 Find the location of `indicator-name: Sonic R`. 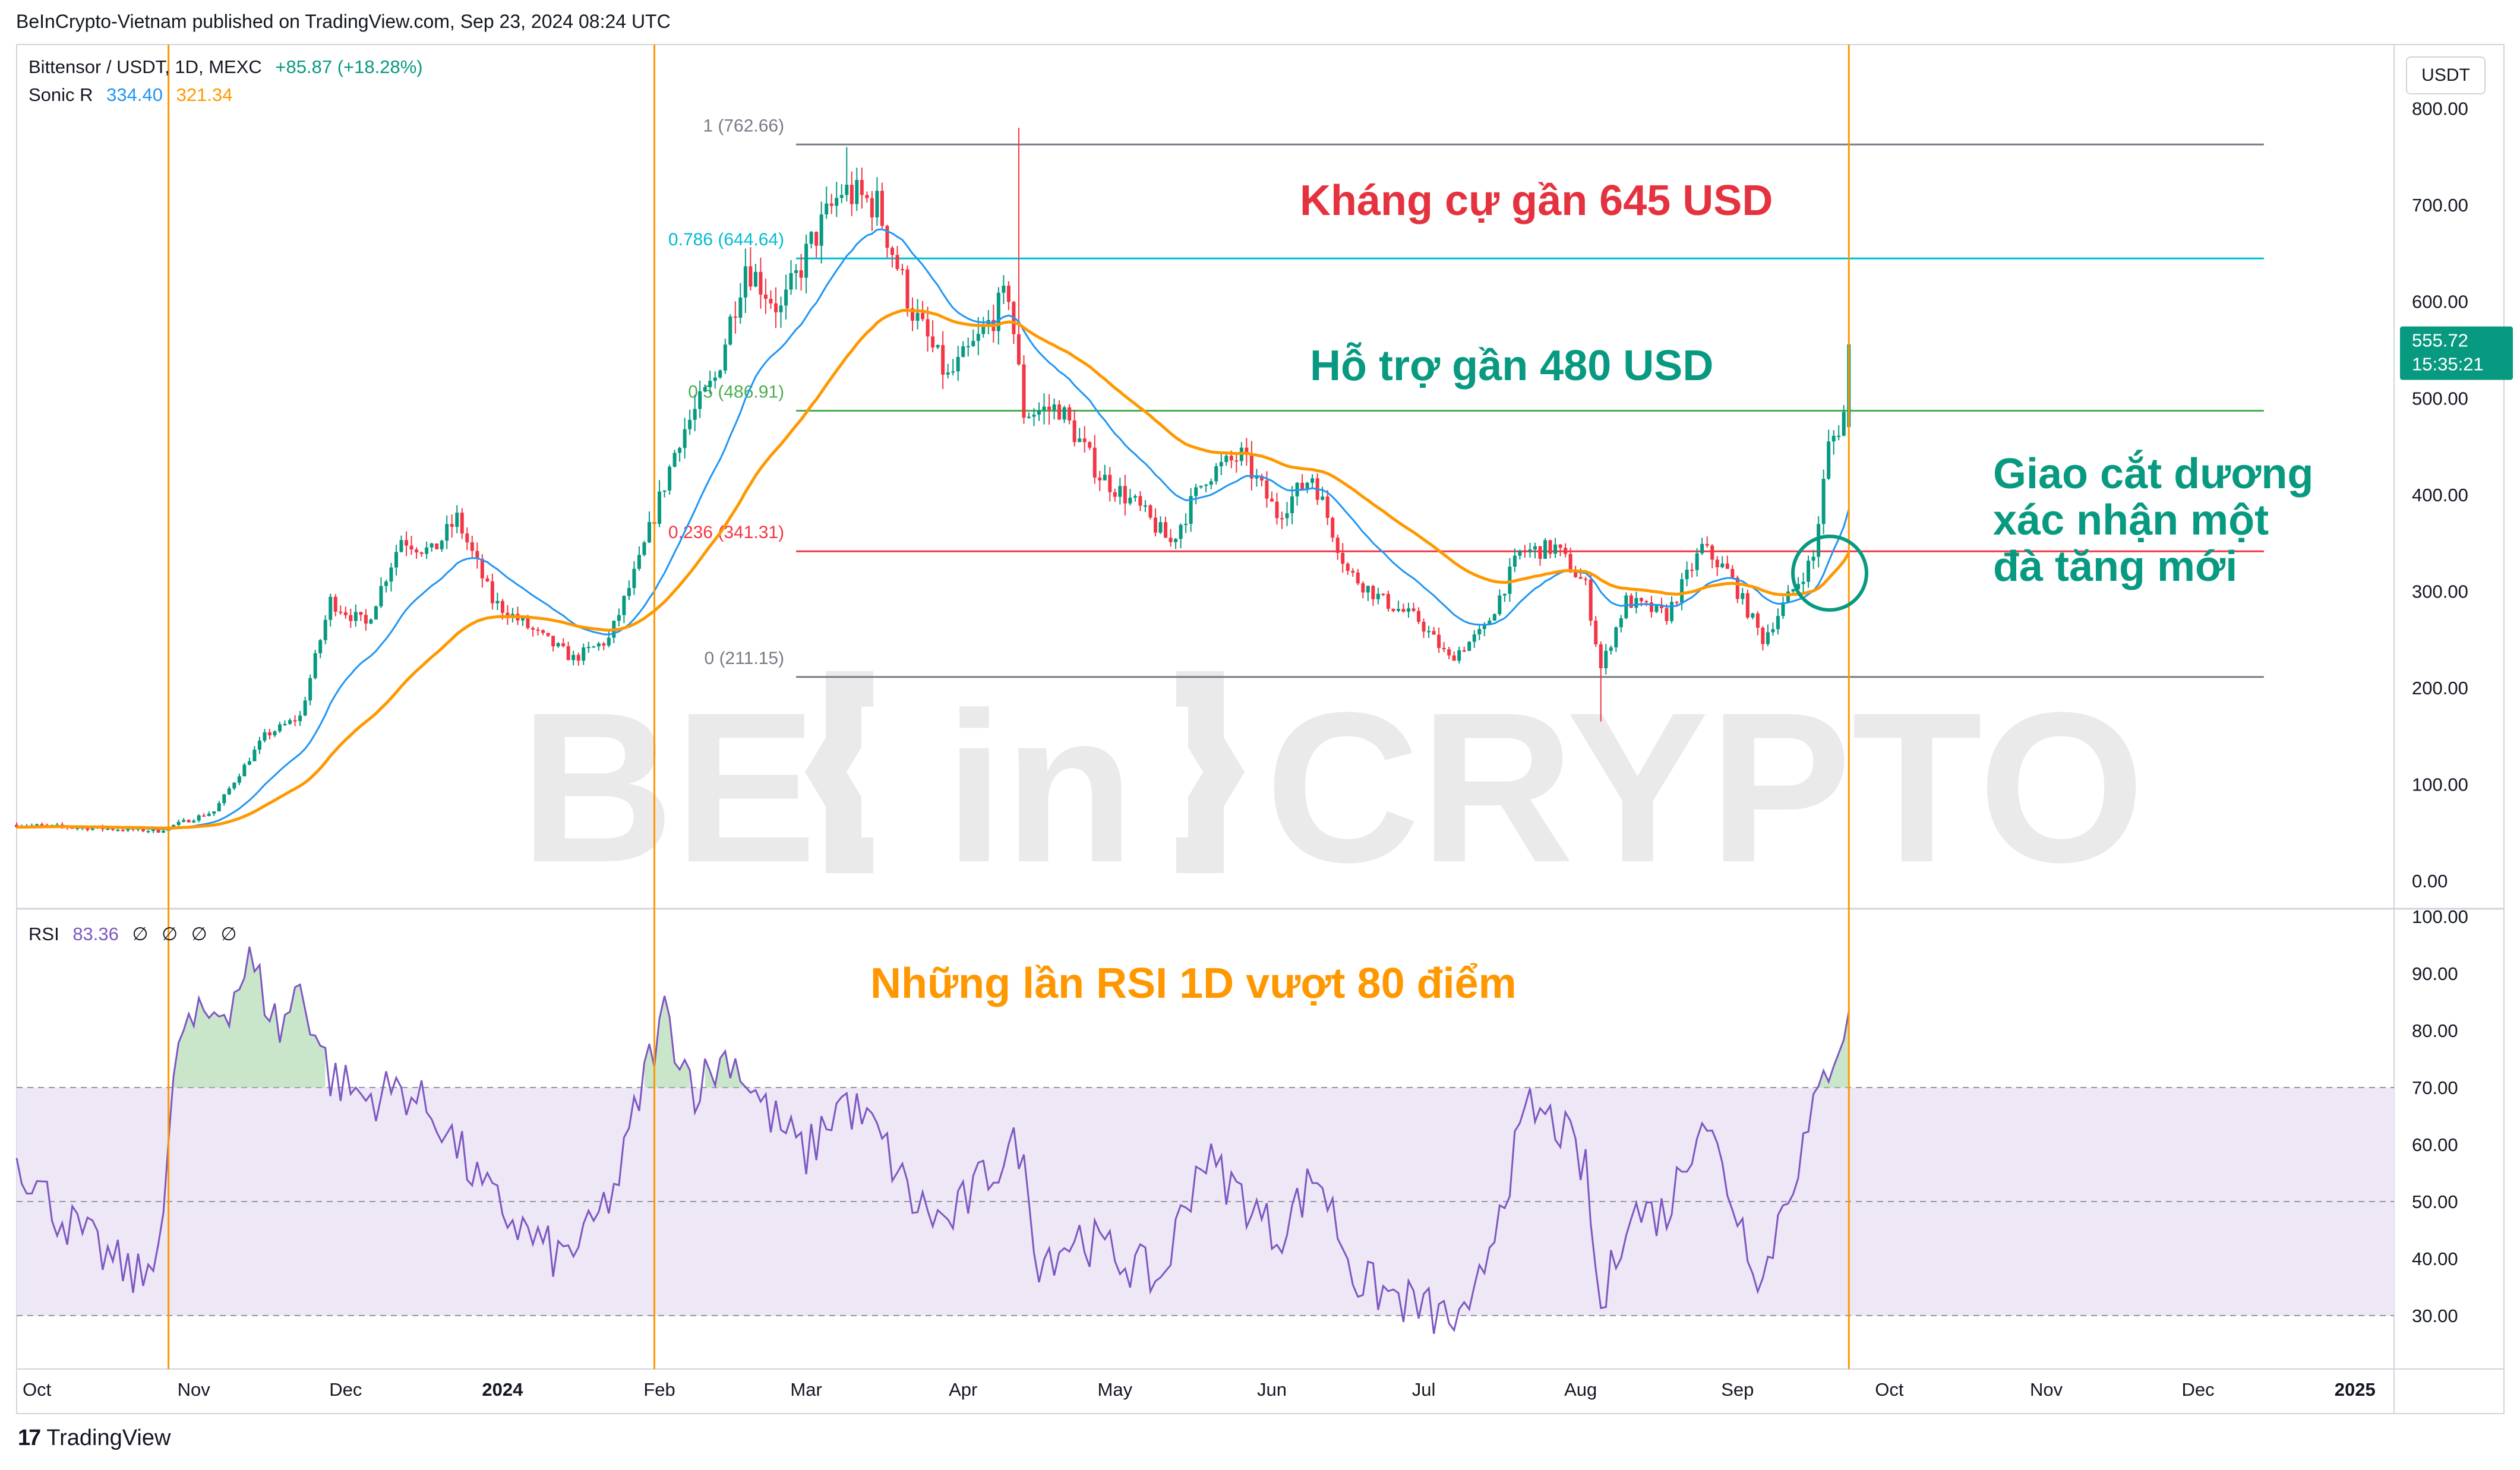

indicator-name: Sonic R is located at coordinates (61, 95).